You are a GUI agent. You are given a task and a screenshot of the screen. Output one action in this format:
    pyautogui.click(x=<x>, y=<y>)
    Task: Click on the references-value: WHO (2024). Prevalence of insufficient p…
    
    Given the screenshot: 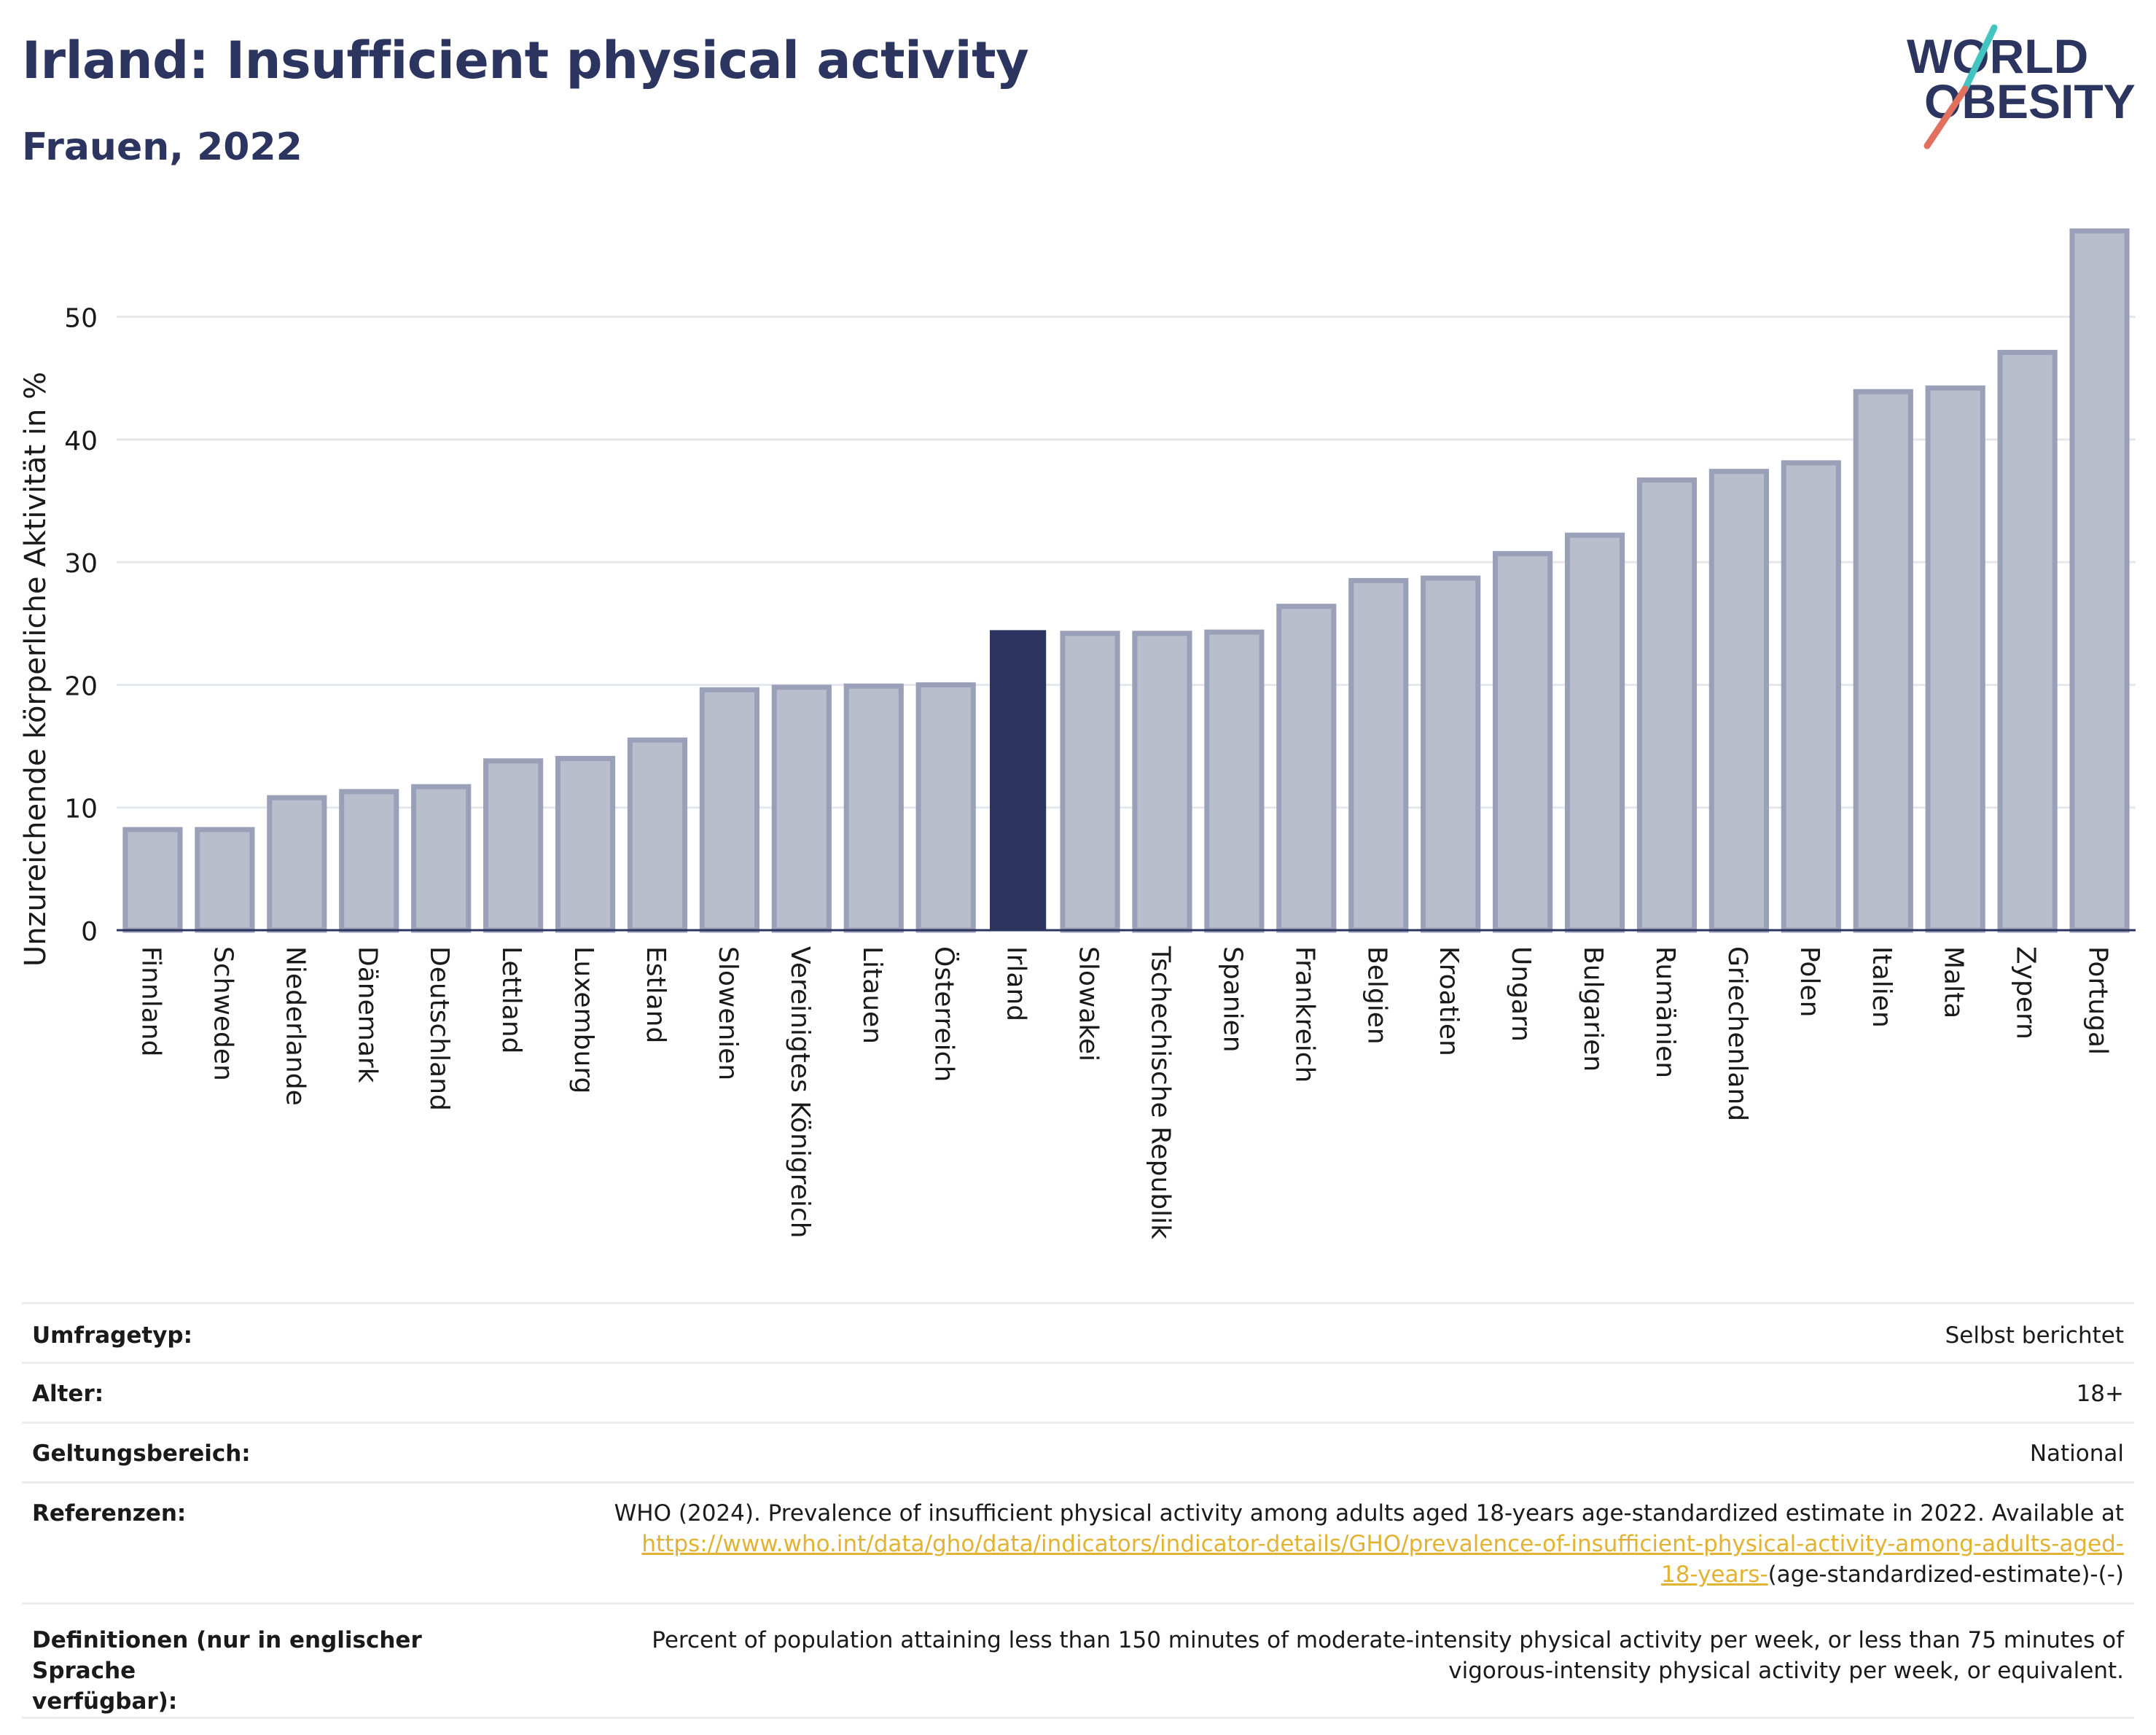 What is the action you would take?
    pyautogui.click(x=1333, y=1542)
    